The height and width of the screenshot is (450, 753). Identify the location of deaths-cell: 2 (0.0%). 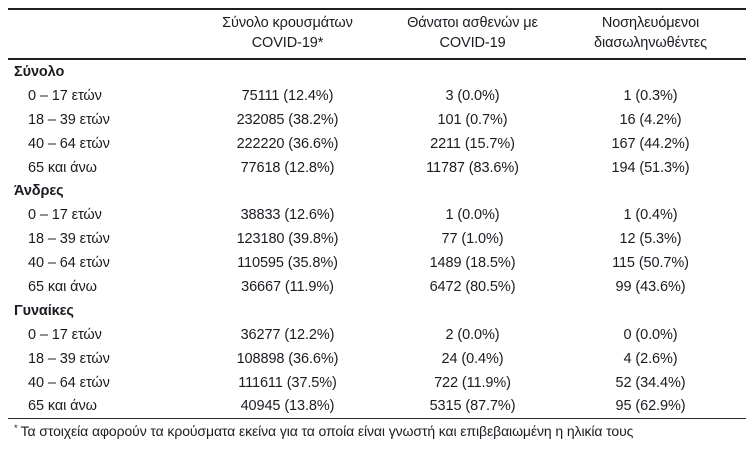
(472, 334).